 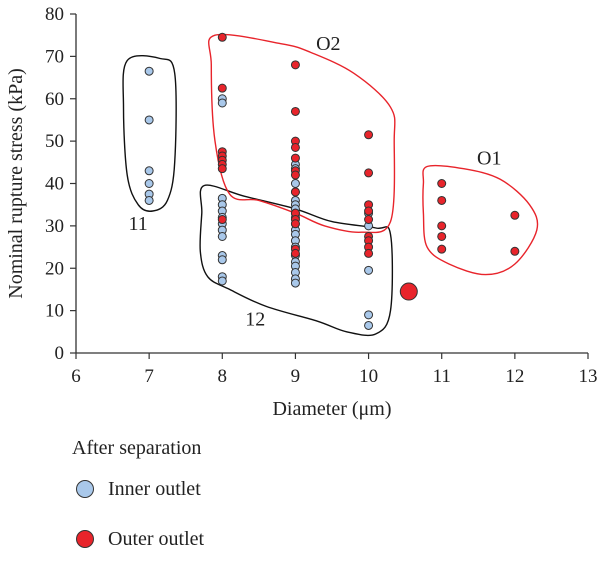 I want to click on x-ticks: 6 7 8 9 10 11 12 13, so click(x=334, y=370).